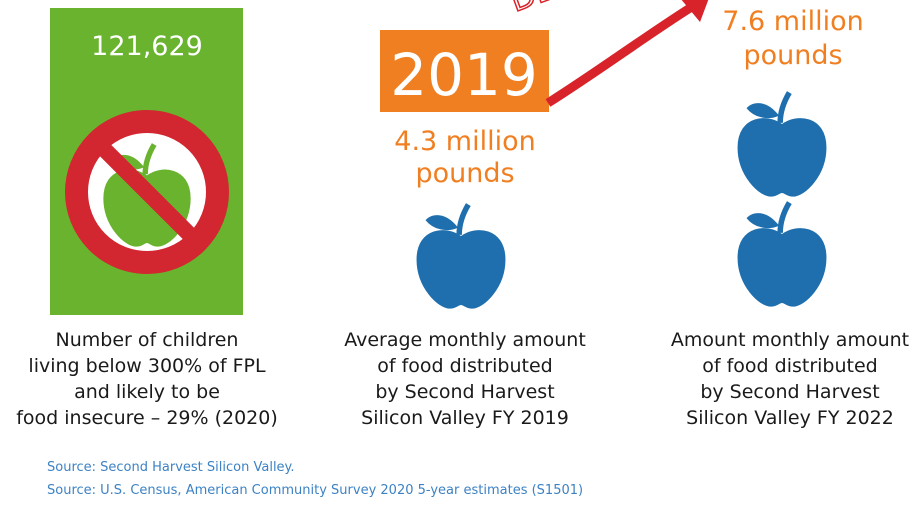  Describe the element at coordinates (619, 55) in the screenshot. I see `arrow` at that location.